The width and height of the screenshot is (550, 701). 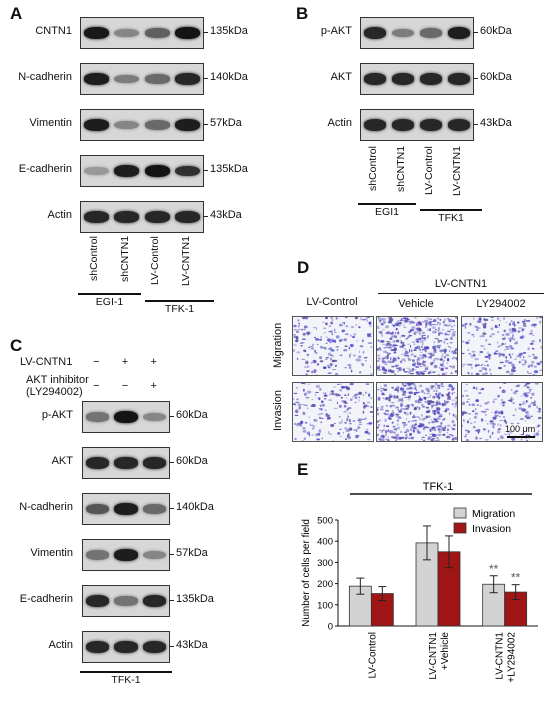 What do you see at coordinates (461, 293) in the screenshot?
I see `lv-cntn1-group-line` at bounding box center [461, 293].